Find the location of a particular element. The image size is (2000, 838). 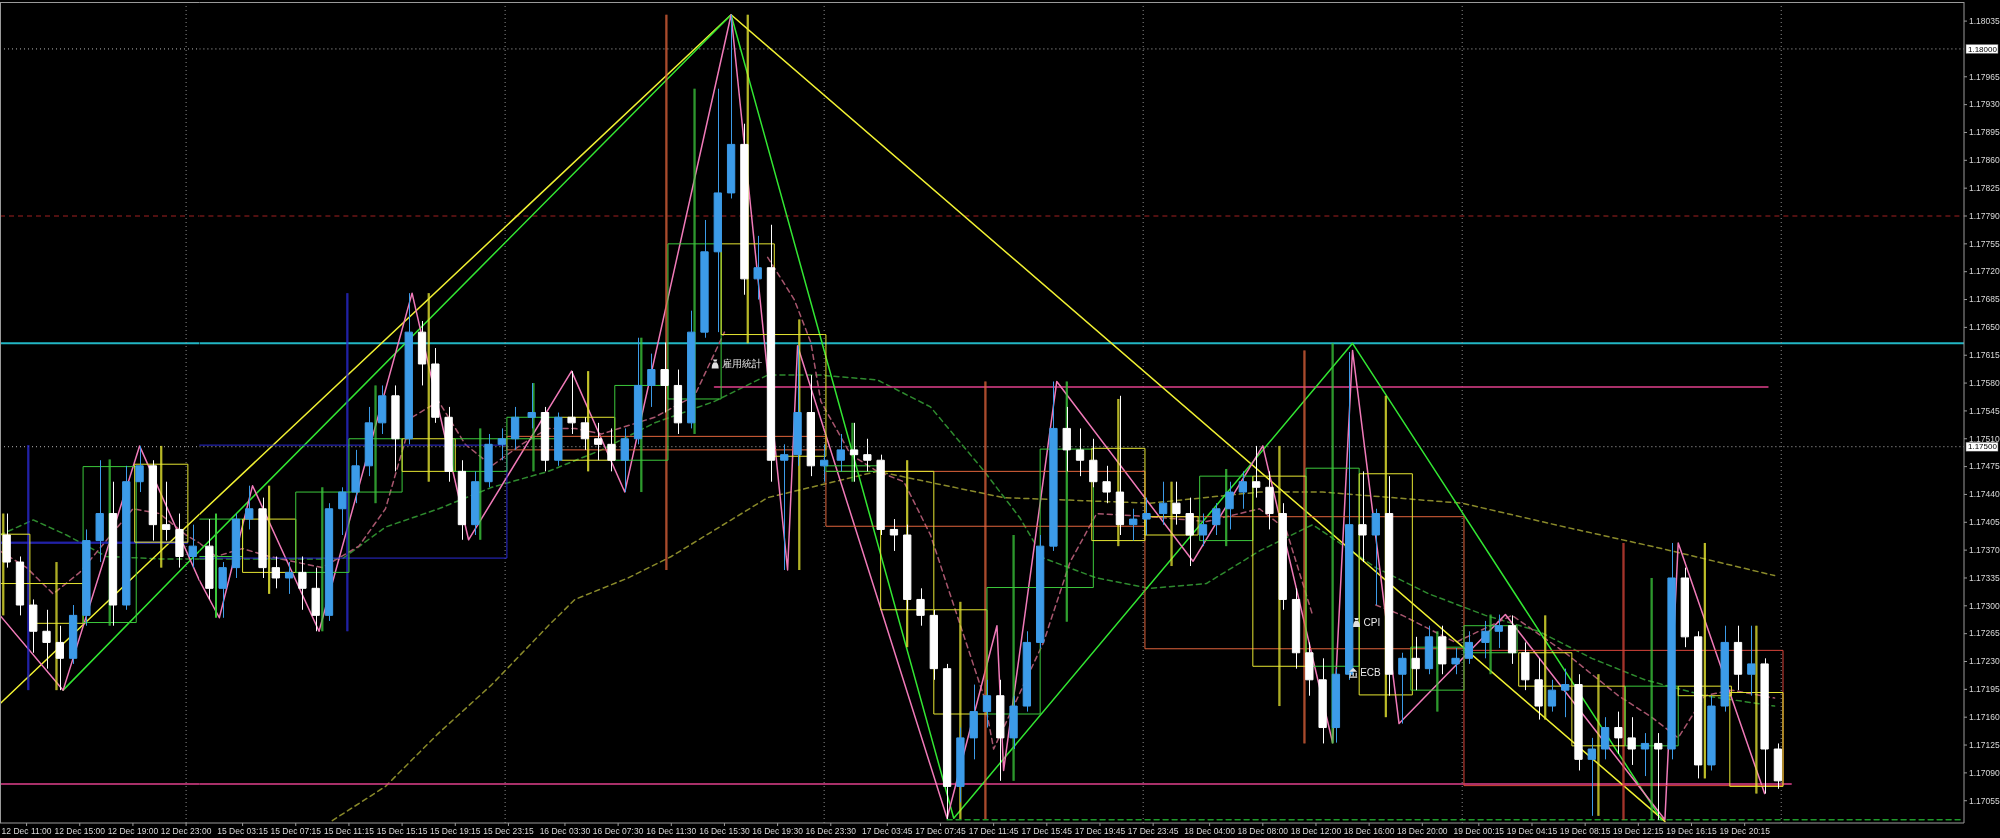

x-tick-label: 17 Dec 03:45 is located at coordinates (887, 831).